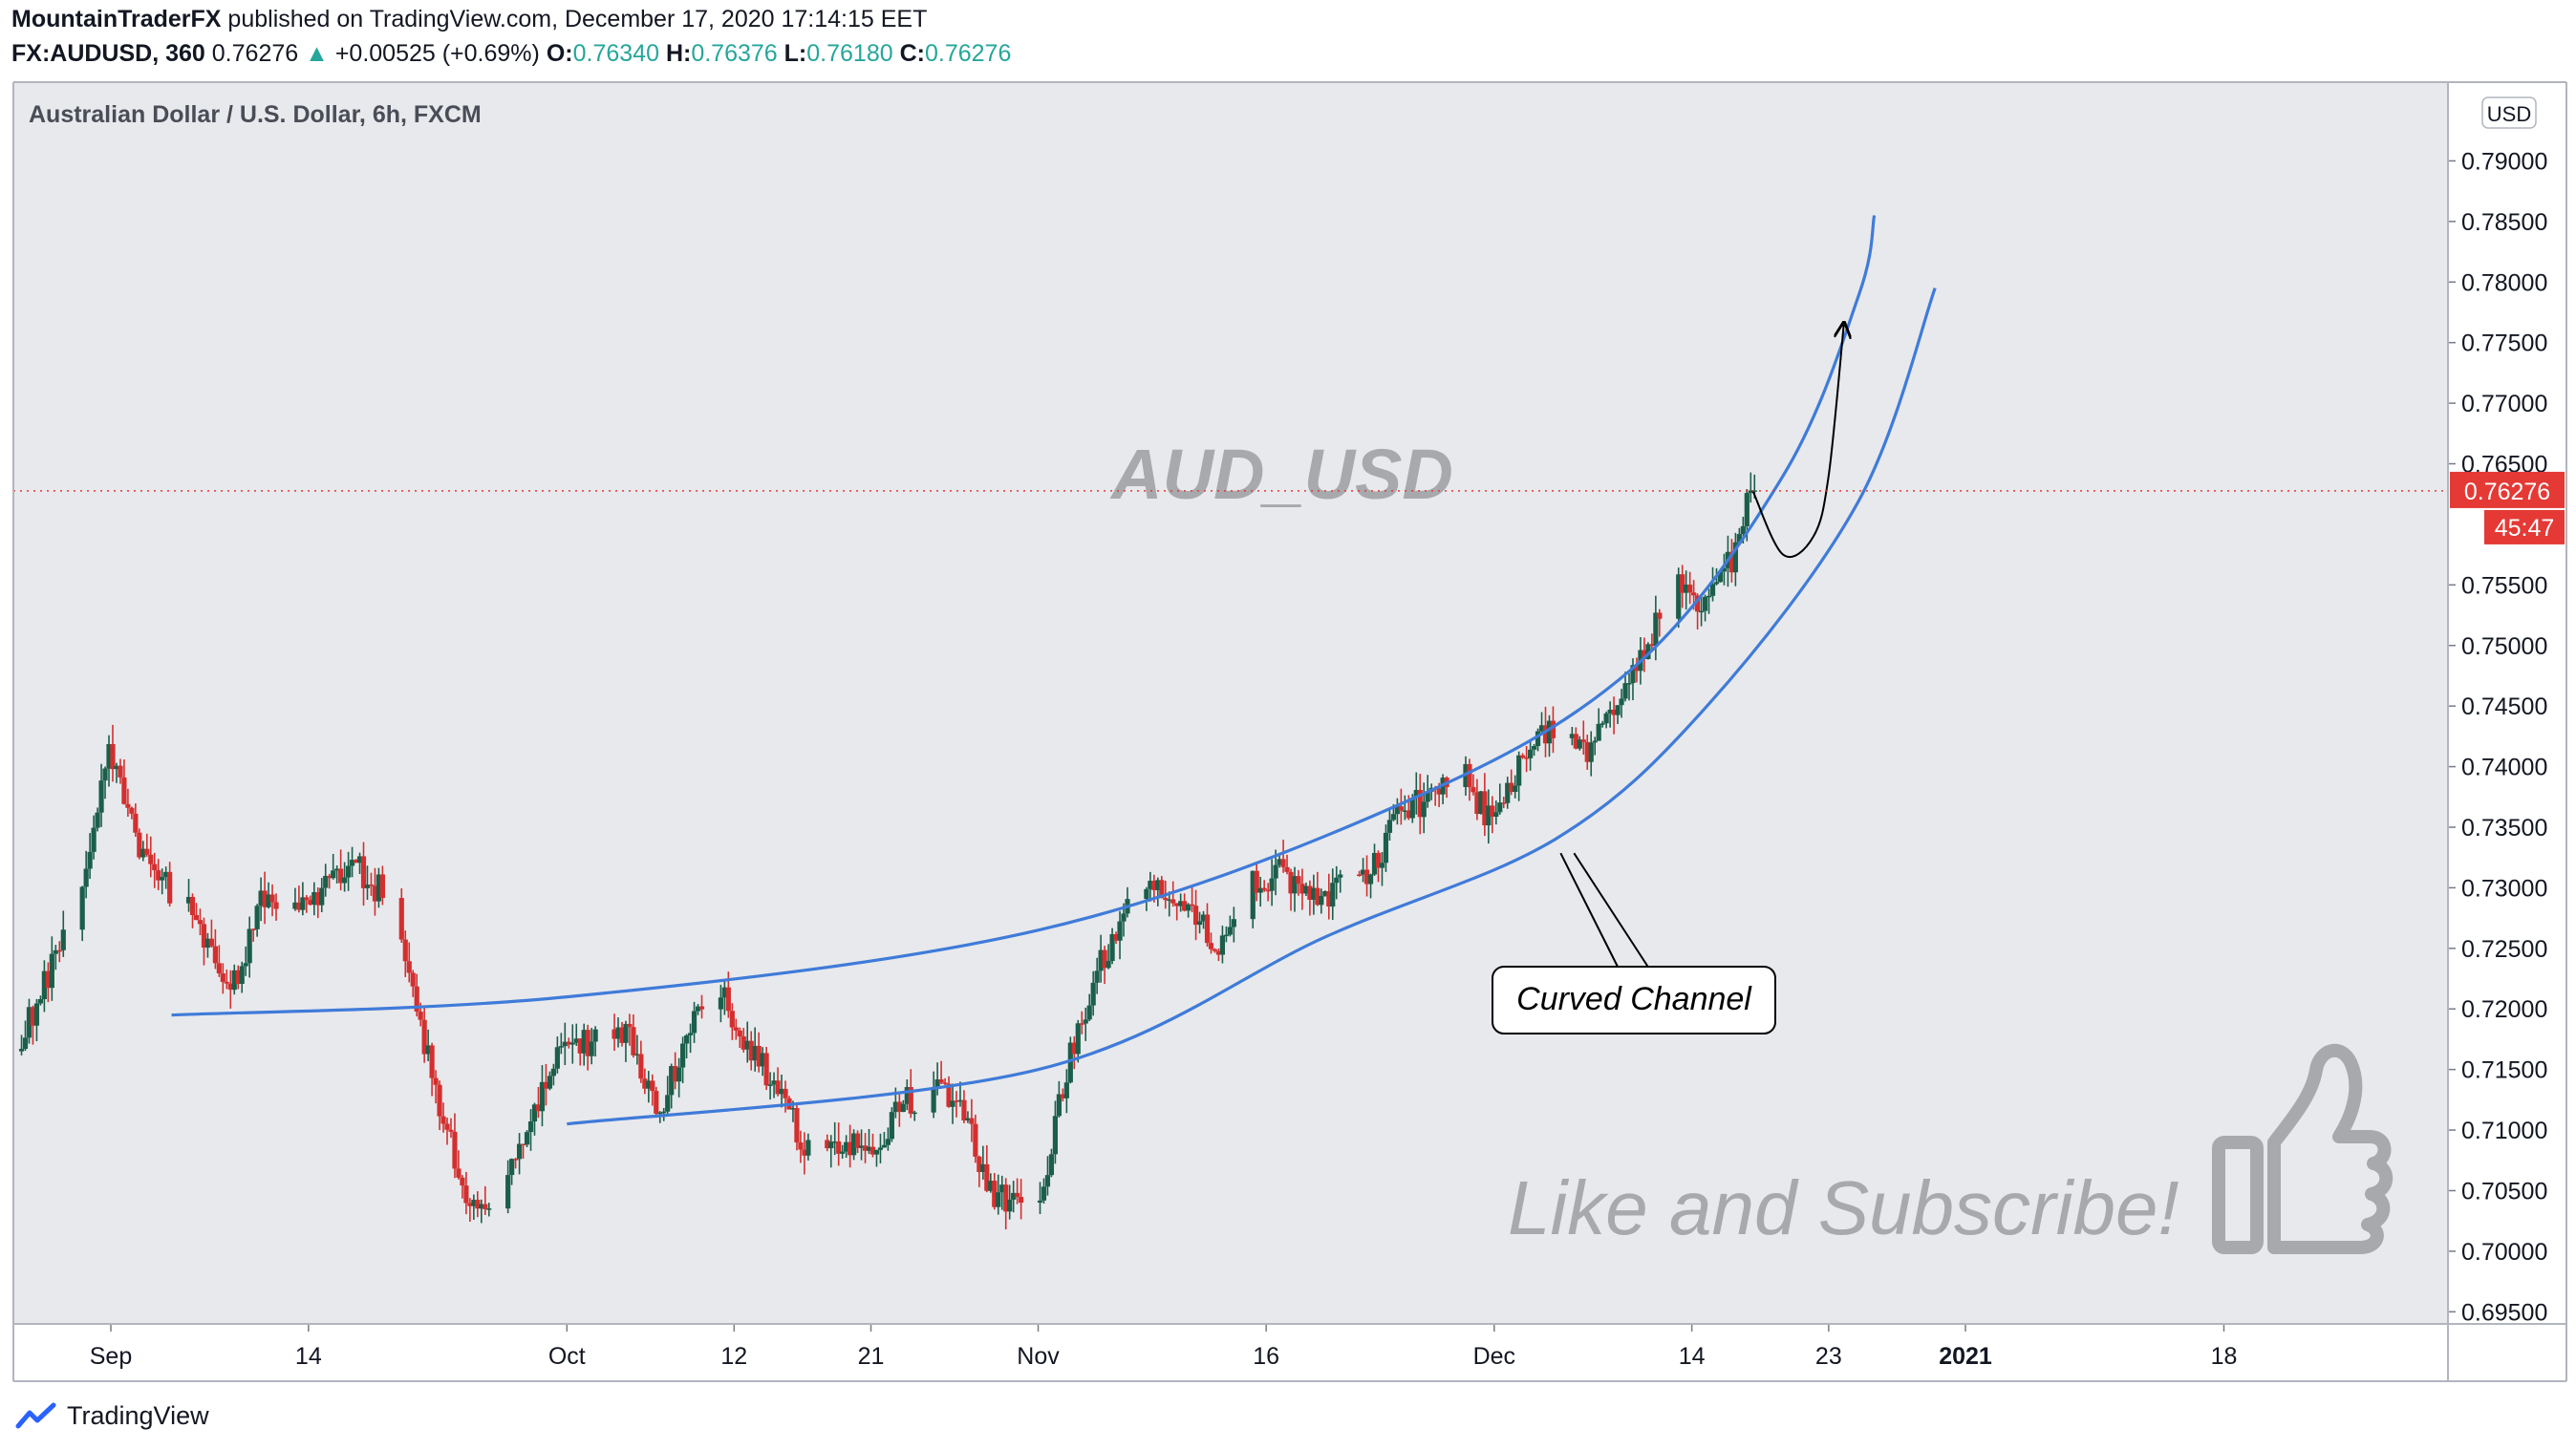  Describe the element at coordinates (2504, 1252) in the screenshot. I see `y-tick-label: 0.70000` at that location.